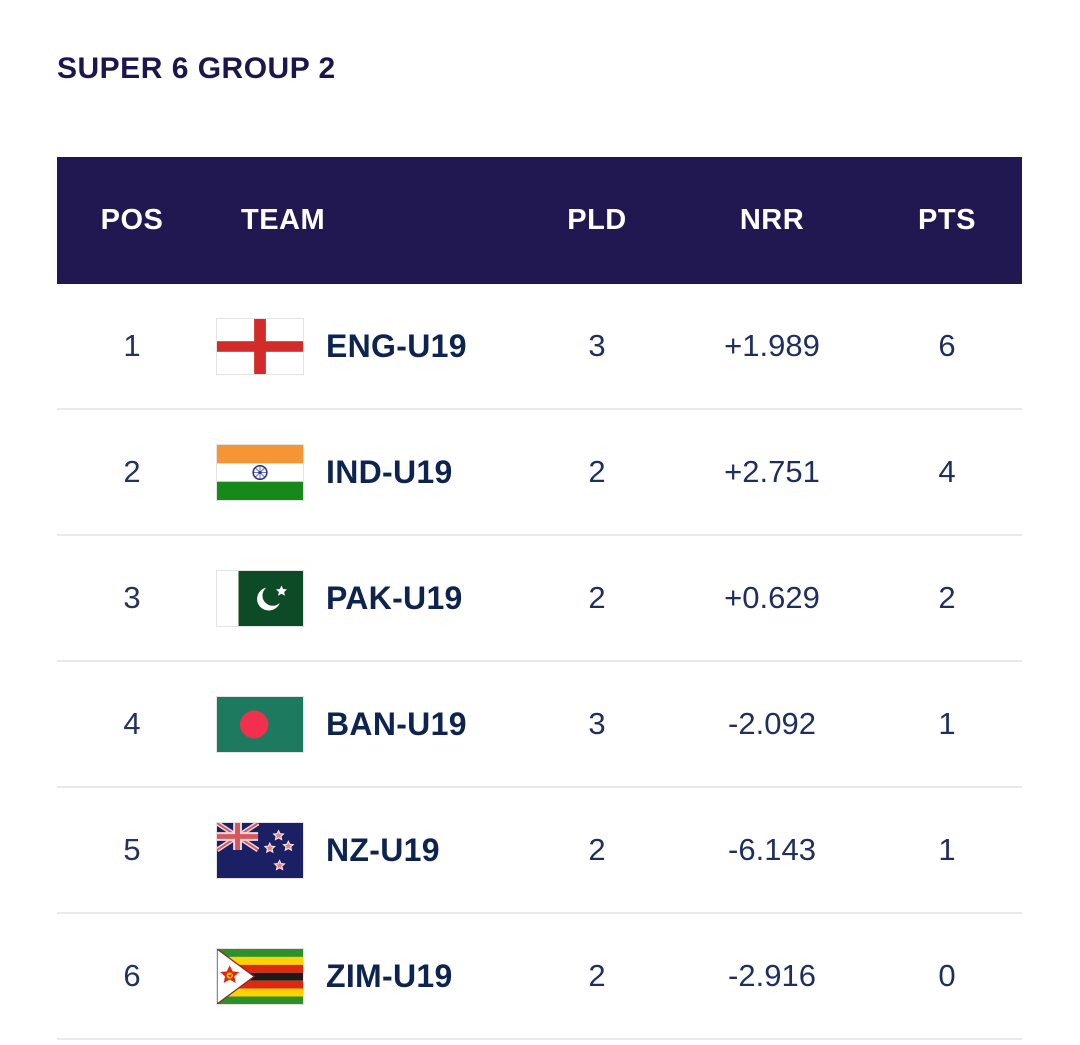 The image size is (1080, 1045). What do you see at coordinates (539, 347) in the screenshot?
I see `table-row: 1 ENG-U19 3 +1.989 6` at bounding box center [539, 347].